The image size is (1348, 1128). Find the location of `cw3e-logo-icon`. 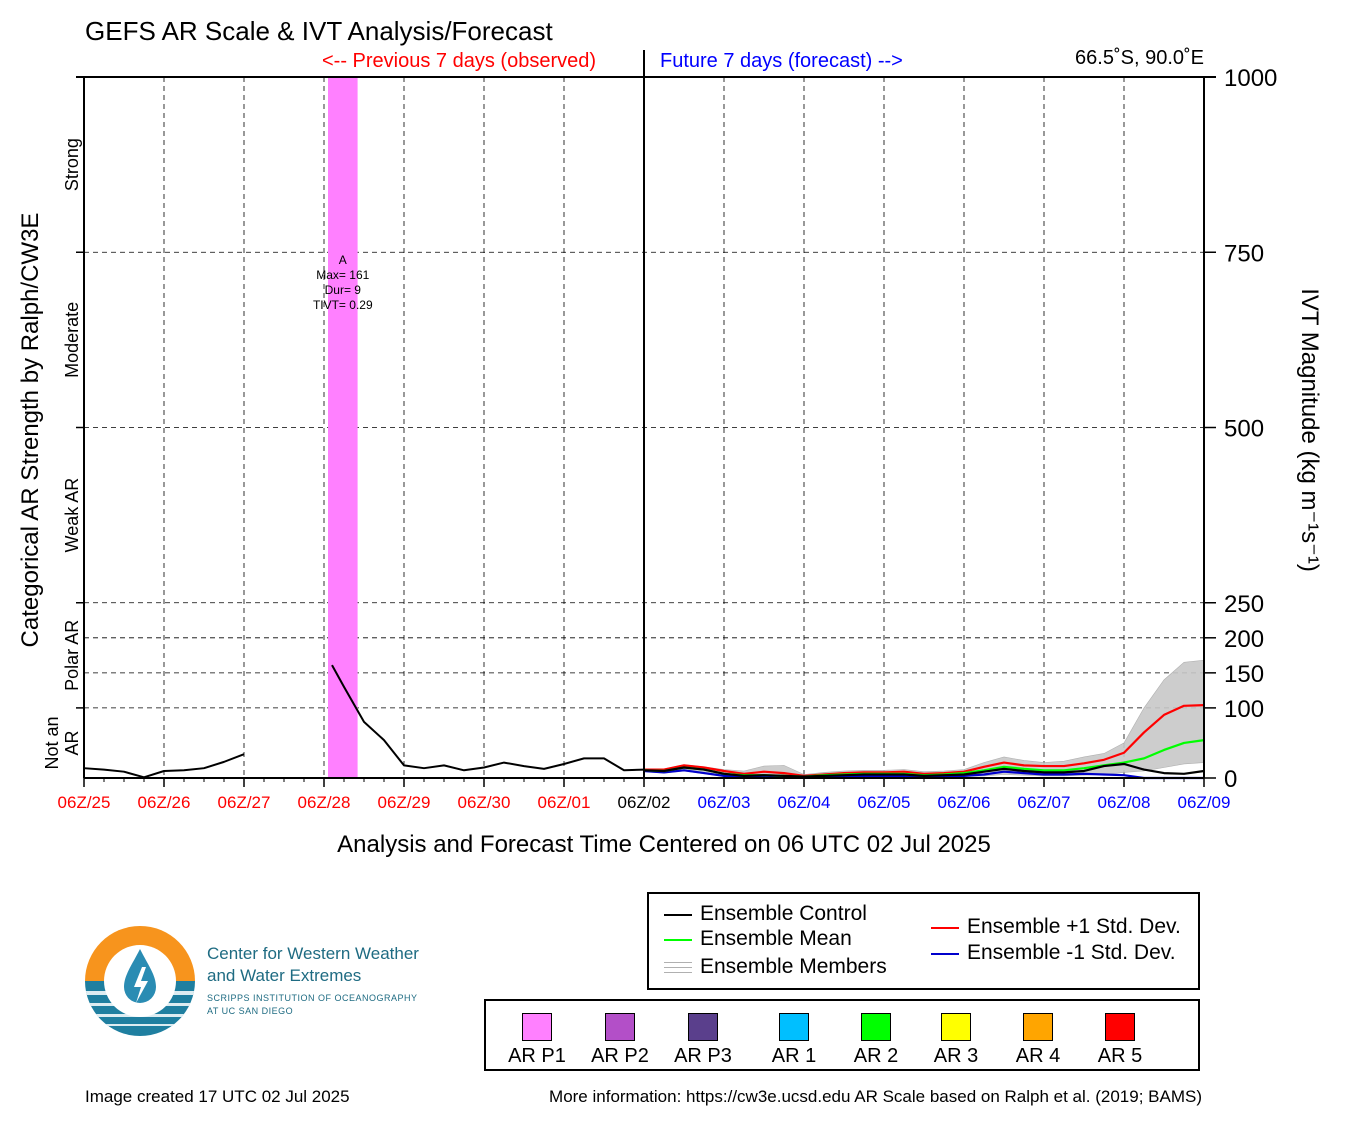

cw3e-logo-icon is located at coordinates (140, 981).